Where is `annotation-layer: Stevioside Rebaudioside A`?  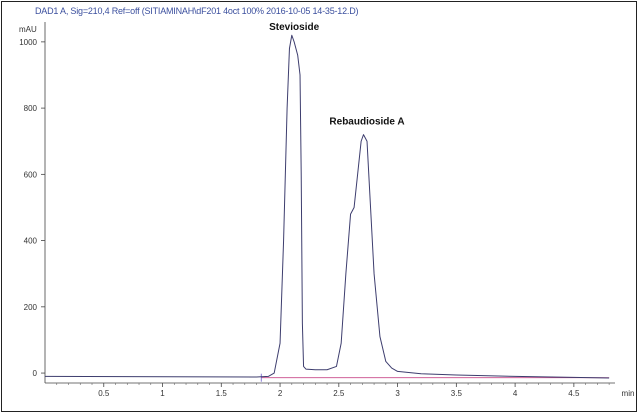
annotation-layer: Stevioside Rebaudioside A is located at coordinates (336, 74).